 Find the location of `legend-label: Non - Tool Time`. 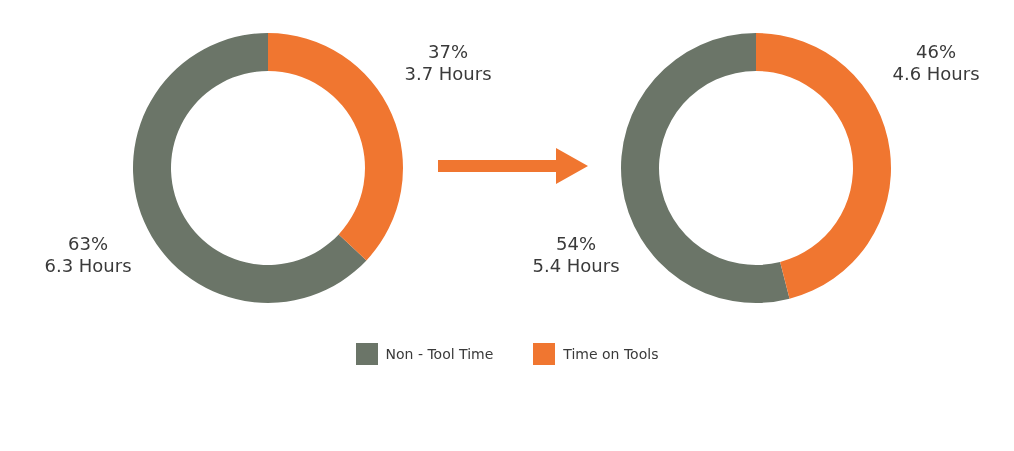

legend-label: Non - Tool Time is located at coordinates (439, 354).